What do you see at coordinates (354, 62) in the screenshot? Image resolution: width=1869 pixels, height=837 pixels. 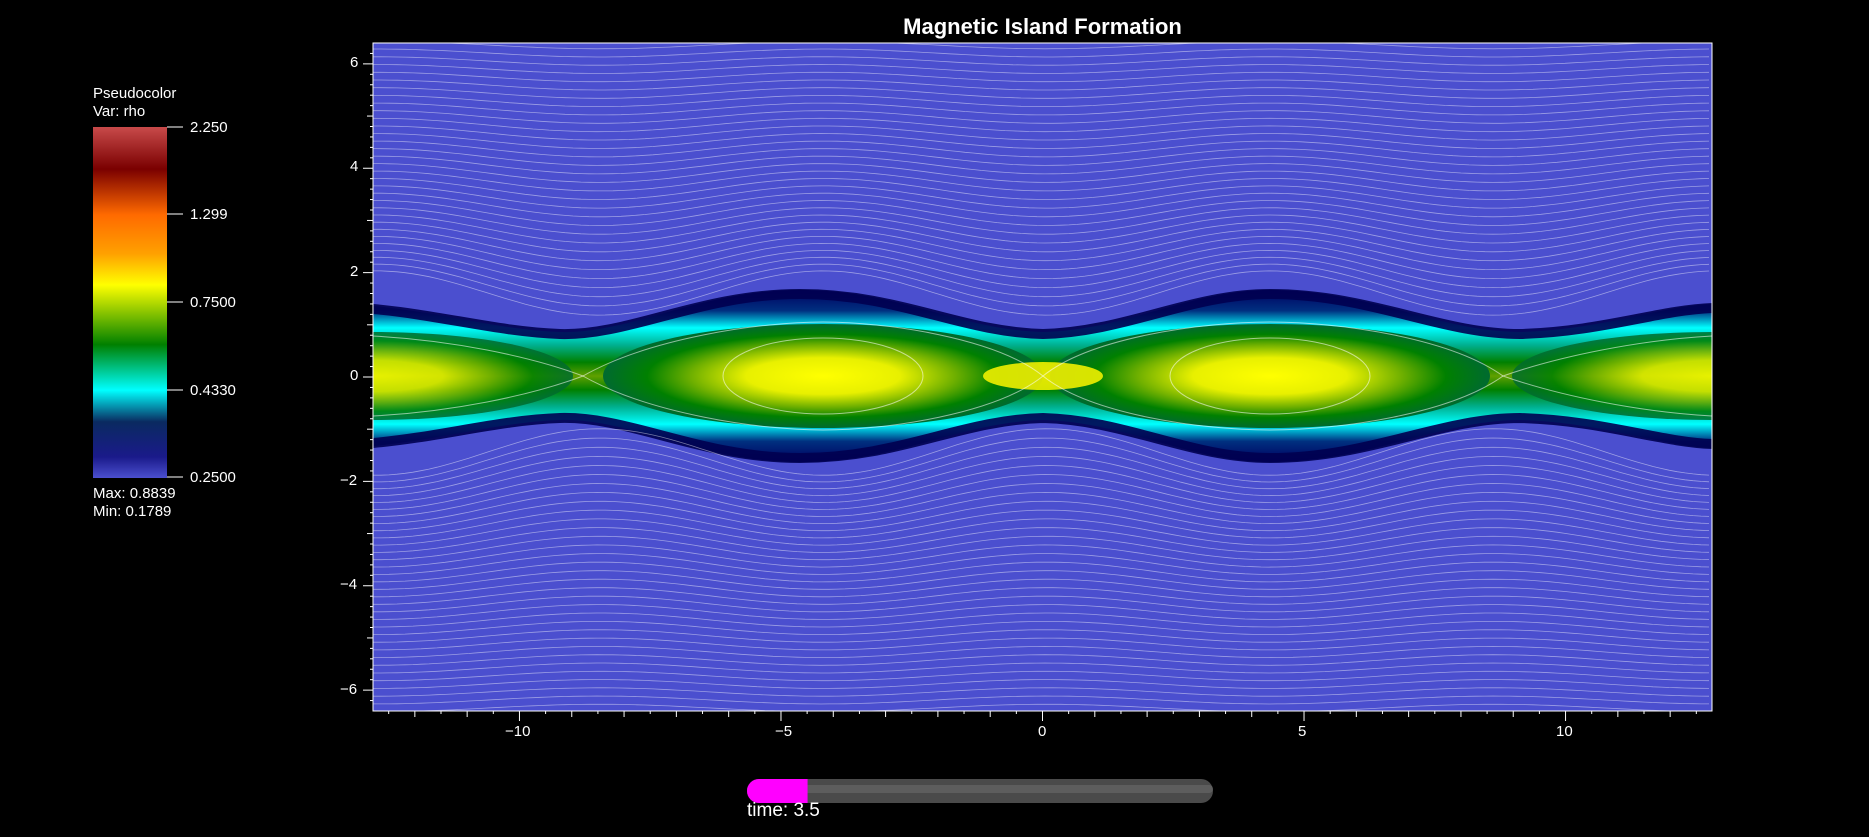 I see `y-tick-label: 6` at bounding box center [354, 62].